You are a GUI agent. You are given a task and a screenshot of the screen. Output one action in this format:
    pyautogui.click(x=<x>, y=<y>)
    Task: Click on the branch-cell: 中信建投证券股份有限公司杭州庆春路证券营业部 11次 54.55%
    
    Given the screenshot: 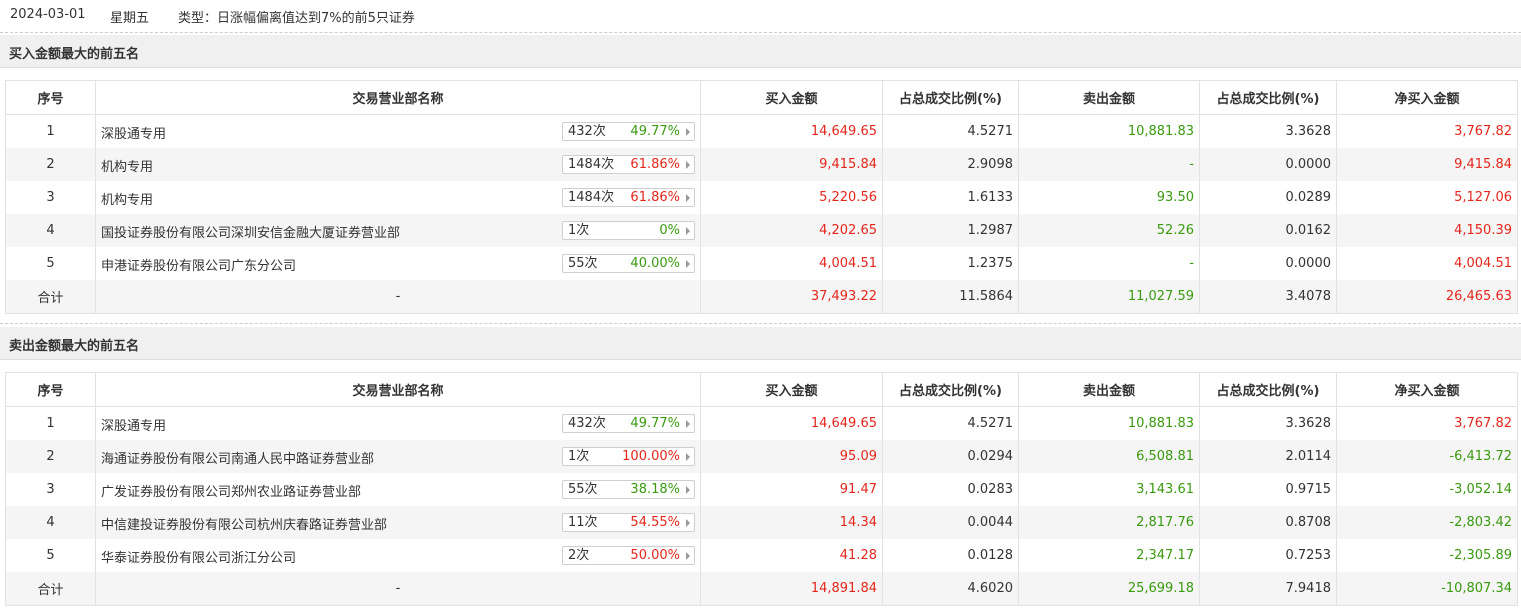 What is the action you would take?
    pyautogui.click(x=398, y=522)
    